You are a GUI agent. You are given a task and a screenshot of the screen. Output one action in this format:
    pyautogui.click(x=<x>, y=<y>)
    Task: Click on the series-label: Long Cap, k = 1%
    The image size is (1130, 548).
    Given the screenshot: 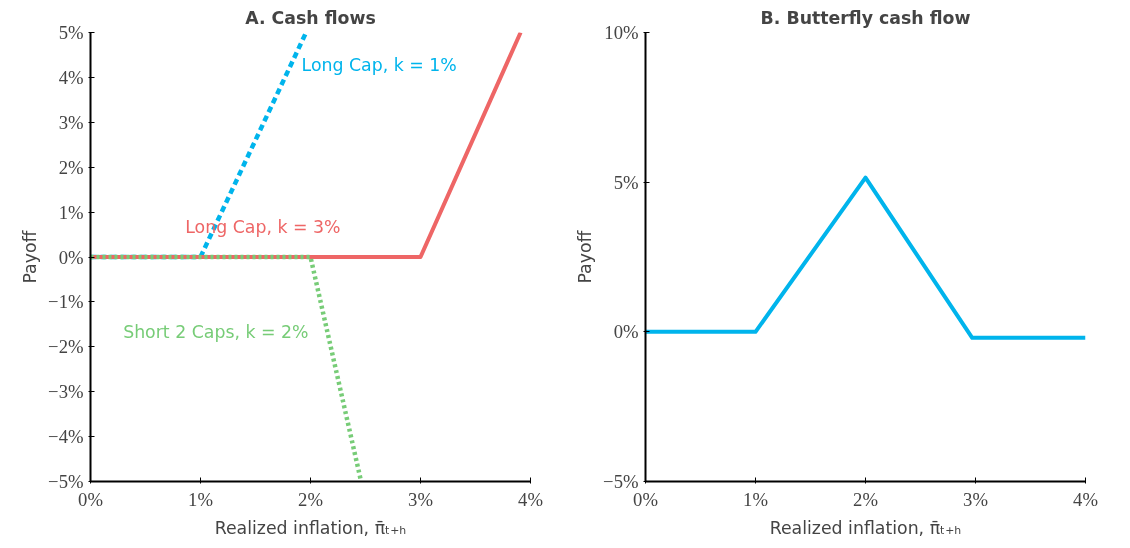 What is the action you would take?
    pyautogui.click(x=379, y=64)
    